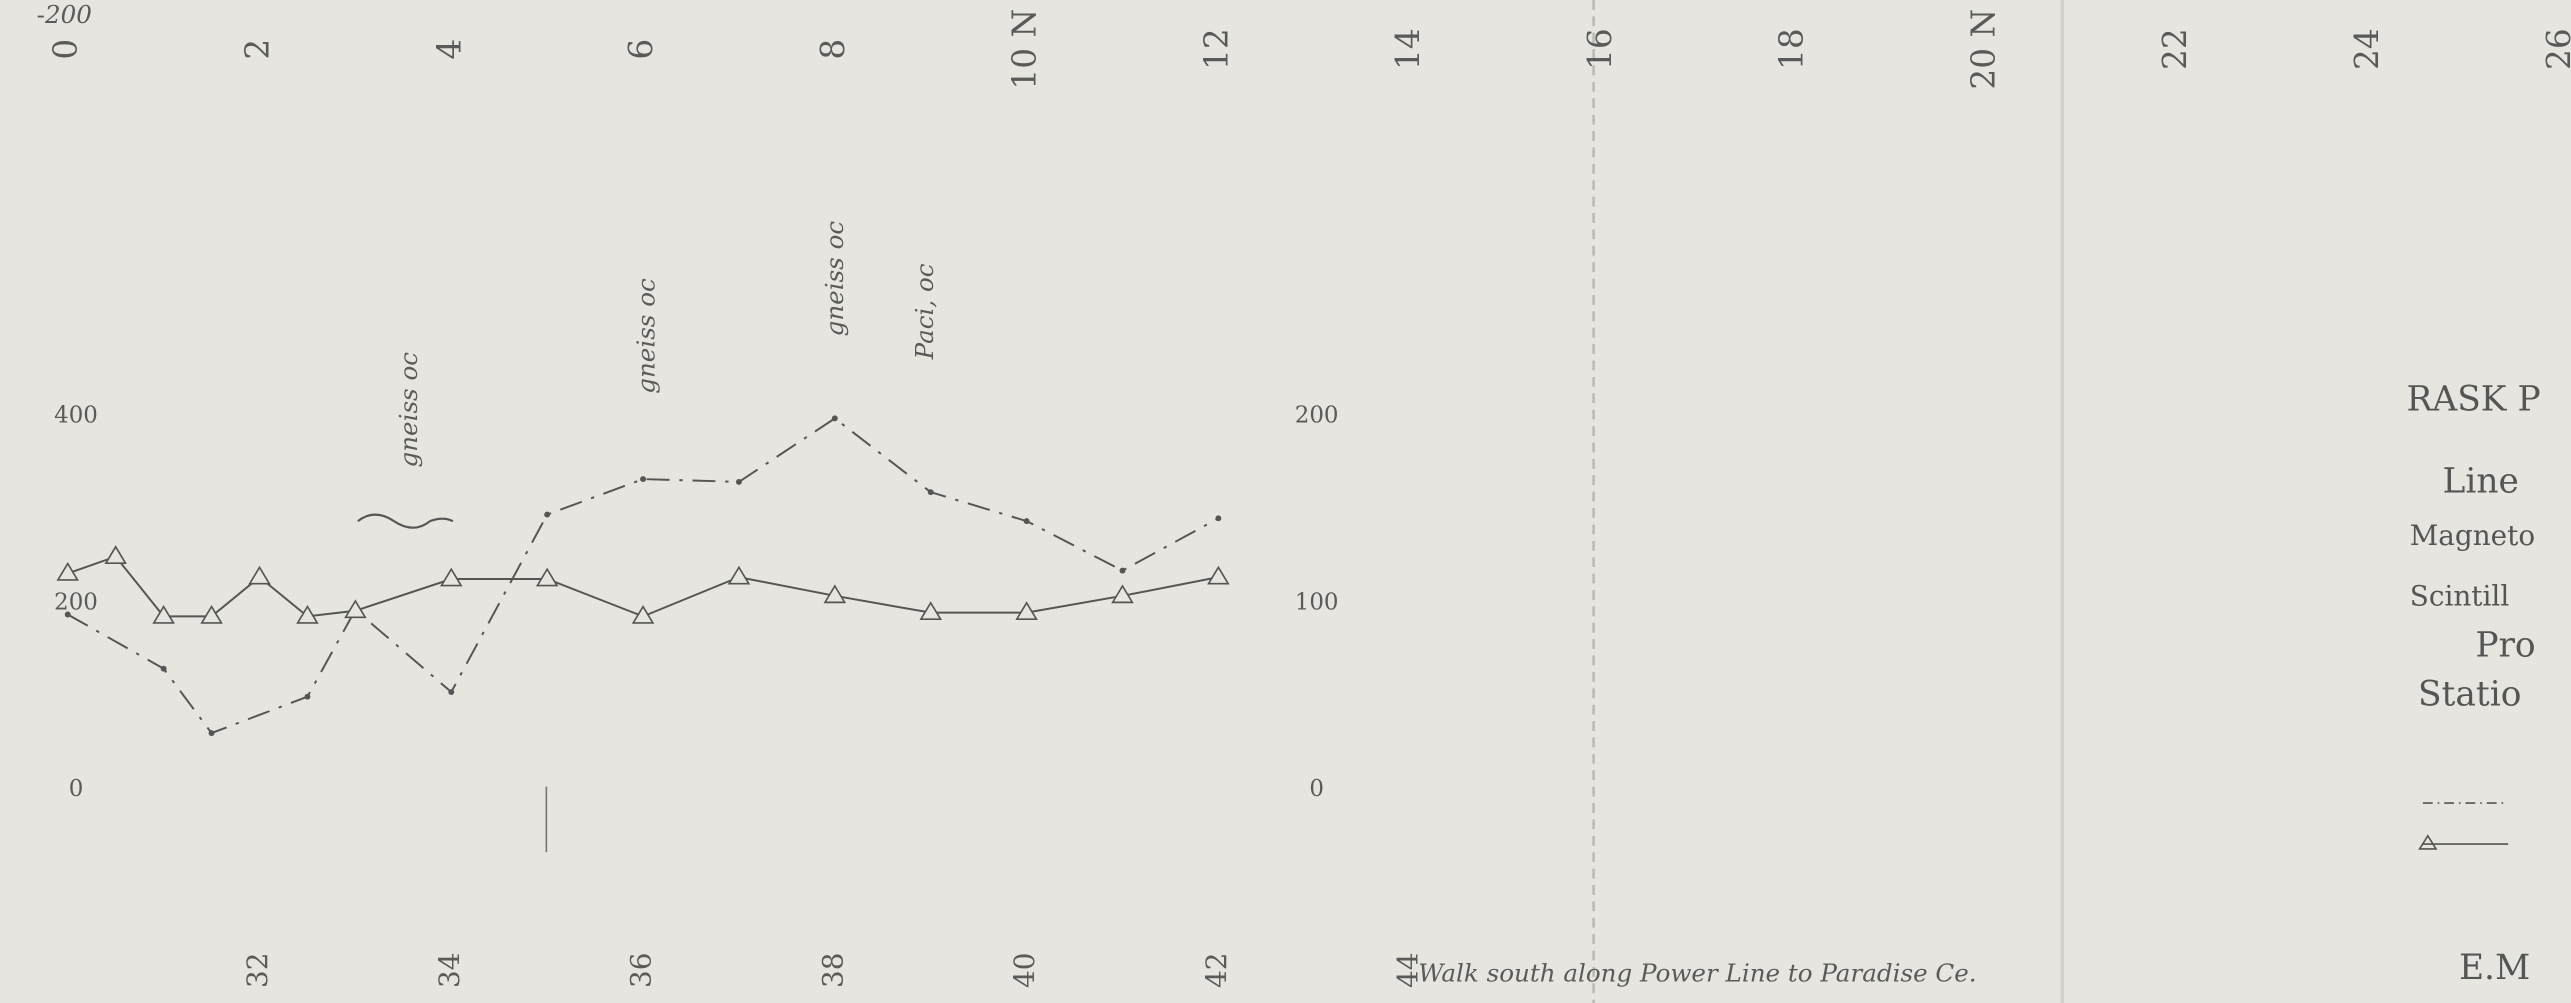 This screenshot has width=2571, height=1003. Describe the element at coordinates (258, 49) in the screenshot. I see `x-tick-label: 2` at that location.